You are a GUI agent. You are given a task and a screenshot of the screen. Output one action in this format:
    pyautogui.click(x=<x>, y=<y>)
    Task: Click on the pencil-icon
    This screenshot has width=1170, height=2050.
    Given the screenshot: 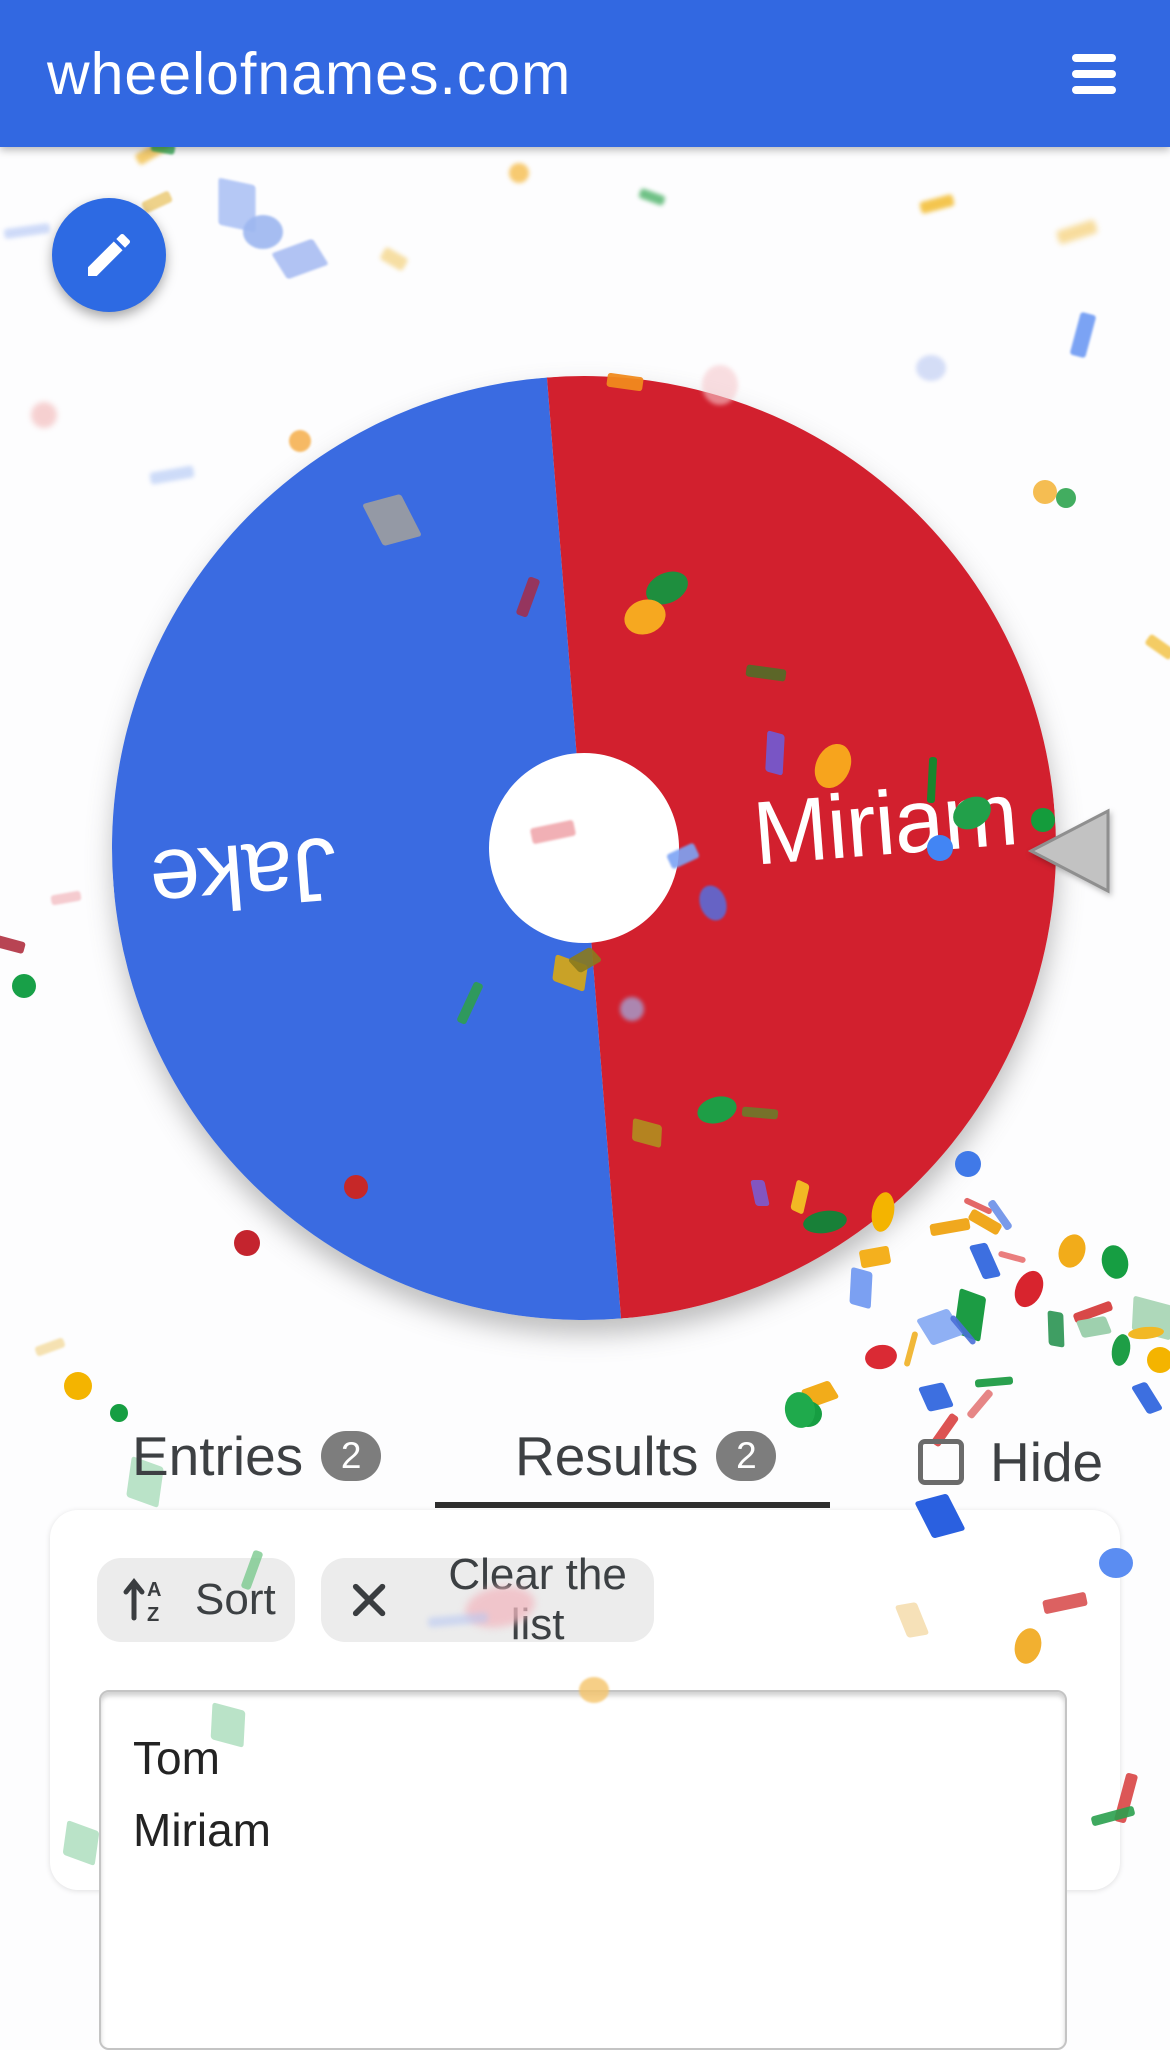 What is the action you would take?
    pyautogui.click(x=109, y=254)
    